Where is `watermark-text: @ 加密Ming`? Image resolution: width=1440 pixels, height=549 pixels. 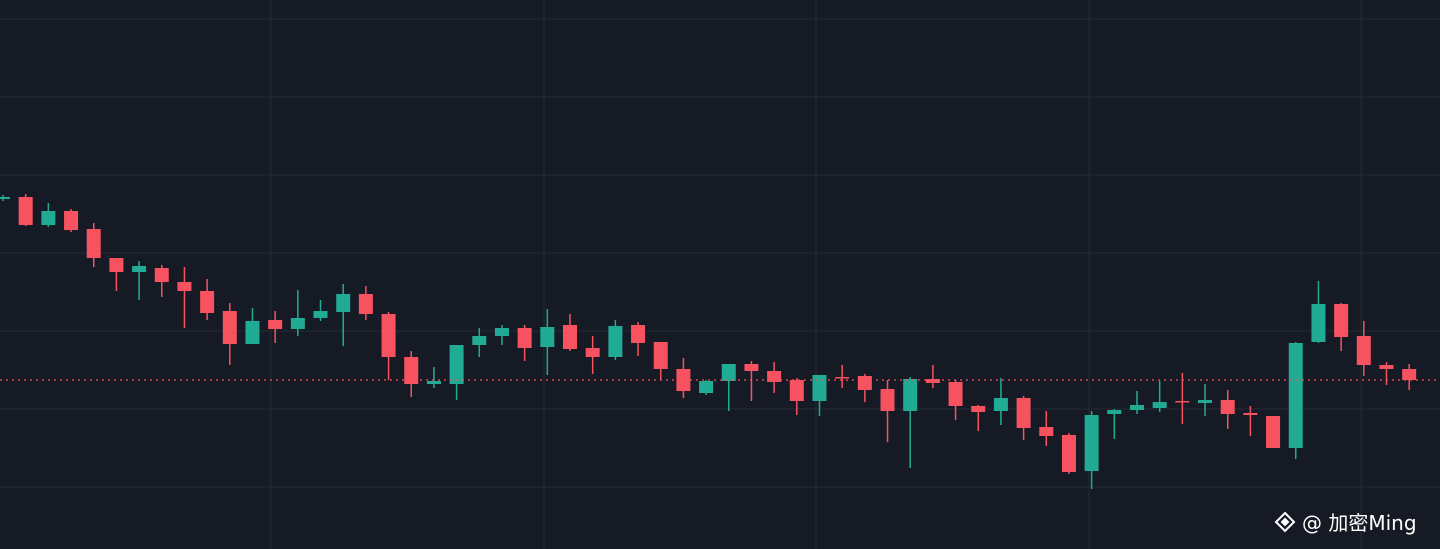 watermark-text: @ 加密Ming is located at coordinates (1359, 523).